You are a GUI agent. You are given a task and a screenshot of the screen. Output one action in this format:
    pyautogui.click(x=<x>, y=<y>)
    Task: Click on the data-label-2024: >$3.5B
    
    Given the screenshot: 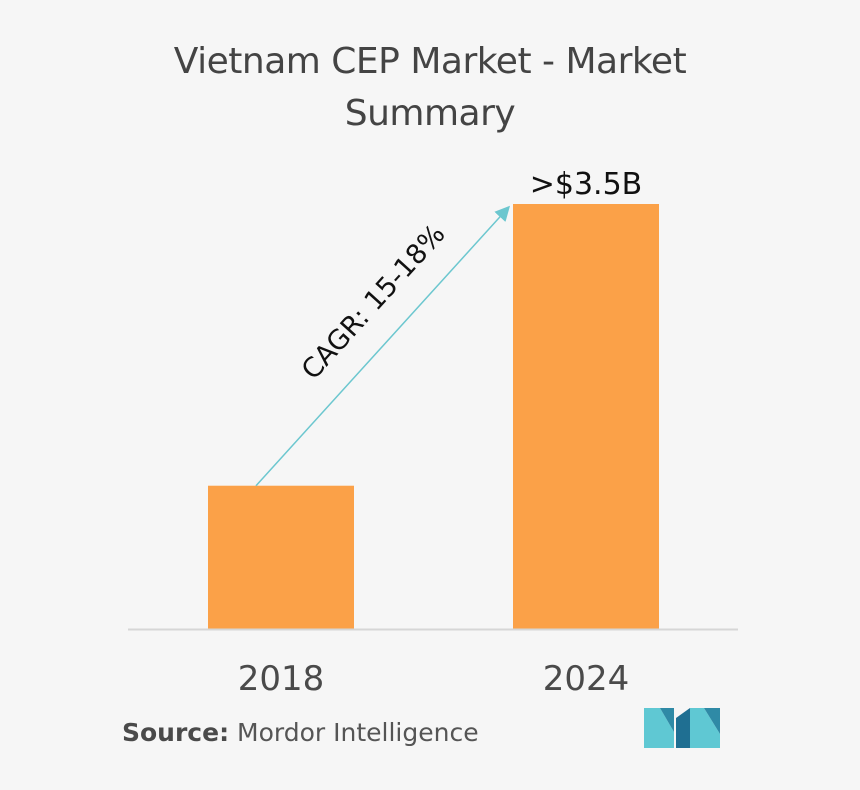 What is the action you would take?
    pyautogui.click(x=586, y=184)
    